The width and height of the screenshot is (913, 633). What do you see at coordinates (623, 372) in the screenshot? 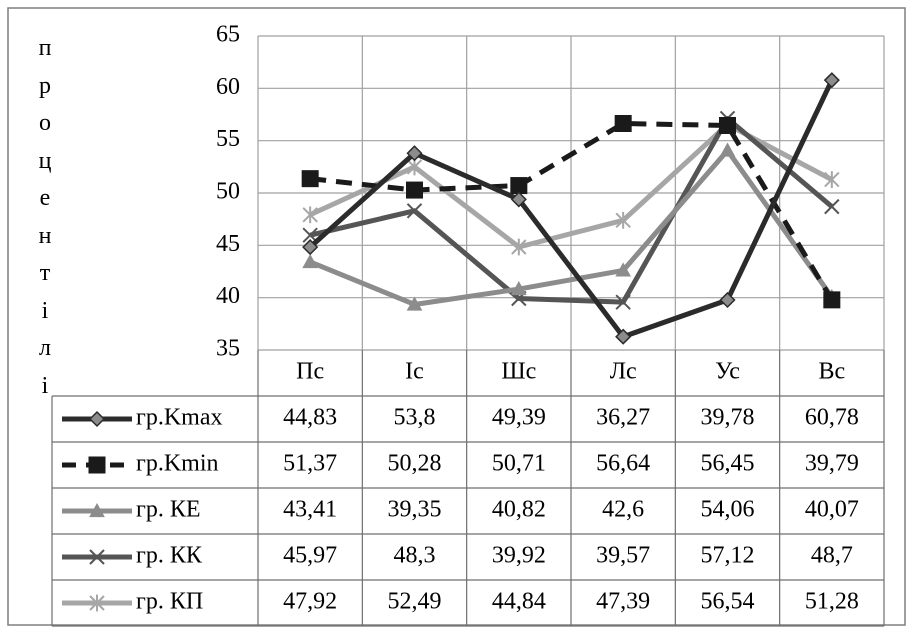
I see `x-category-label: Лс` at bounding box center [623, 372].